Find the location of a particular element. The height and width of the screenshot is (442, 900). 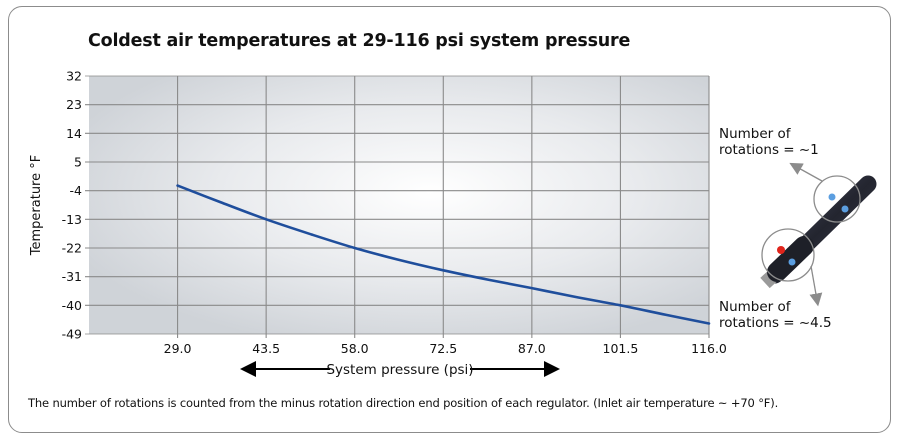

x-axis-label: System pressure (psi) is located at coordinates (399, 370).